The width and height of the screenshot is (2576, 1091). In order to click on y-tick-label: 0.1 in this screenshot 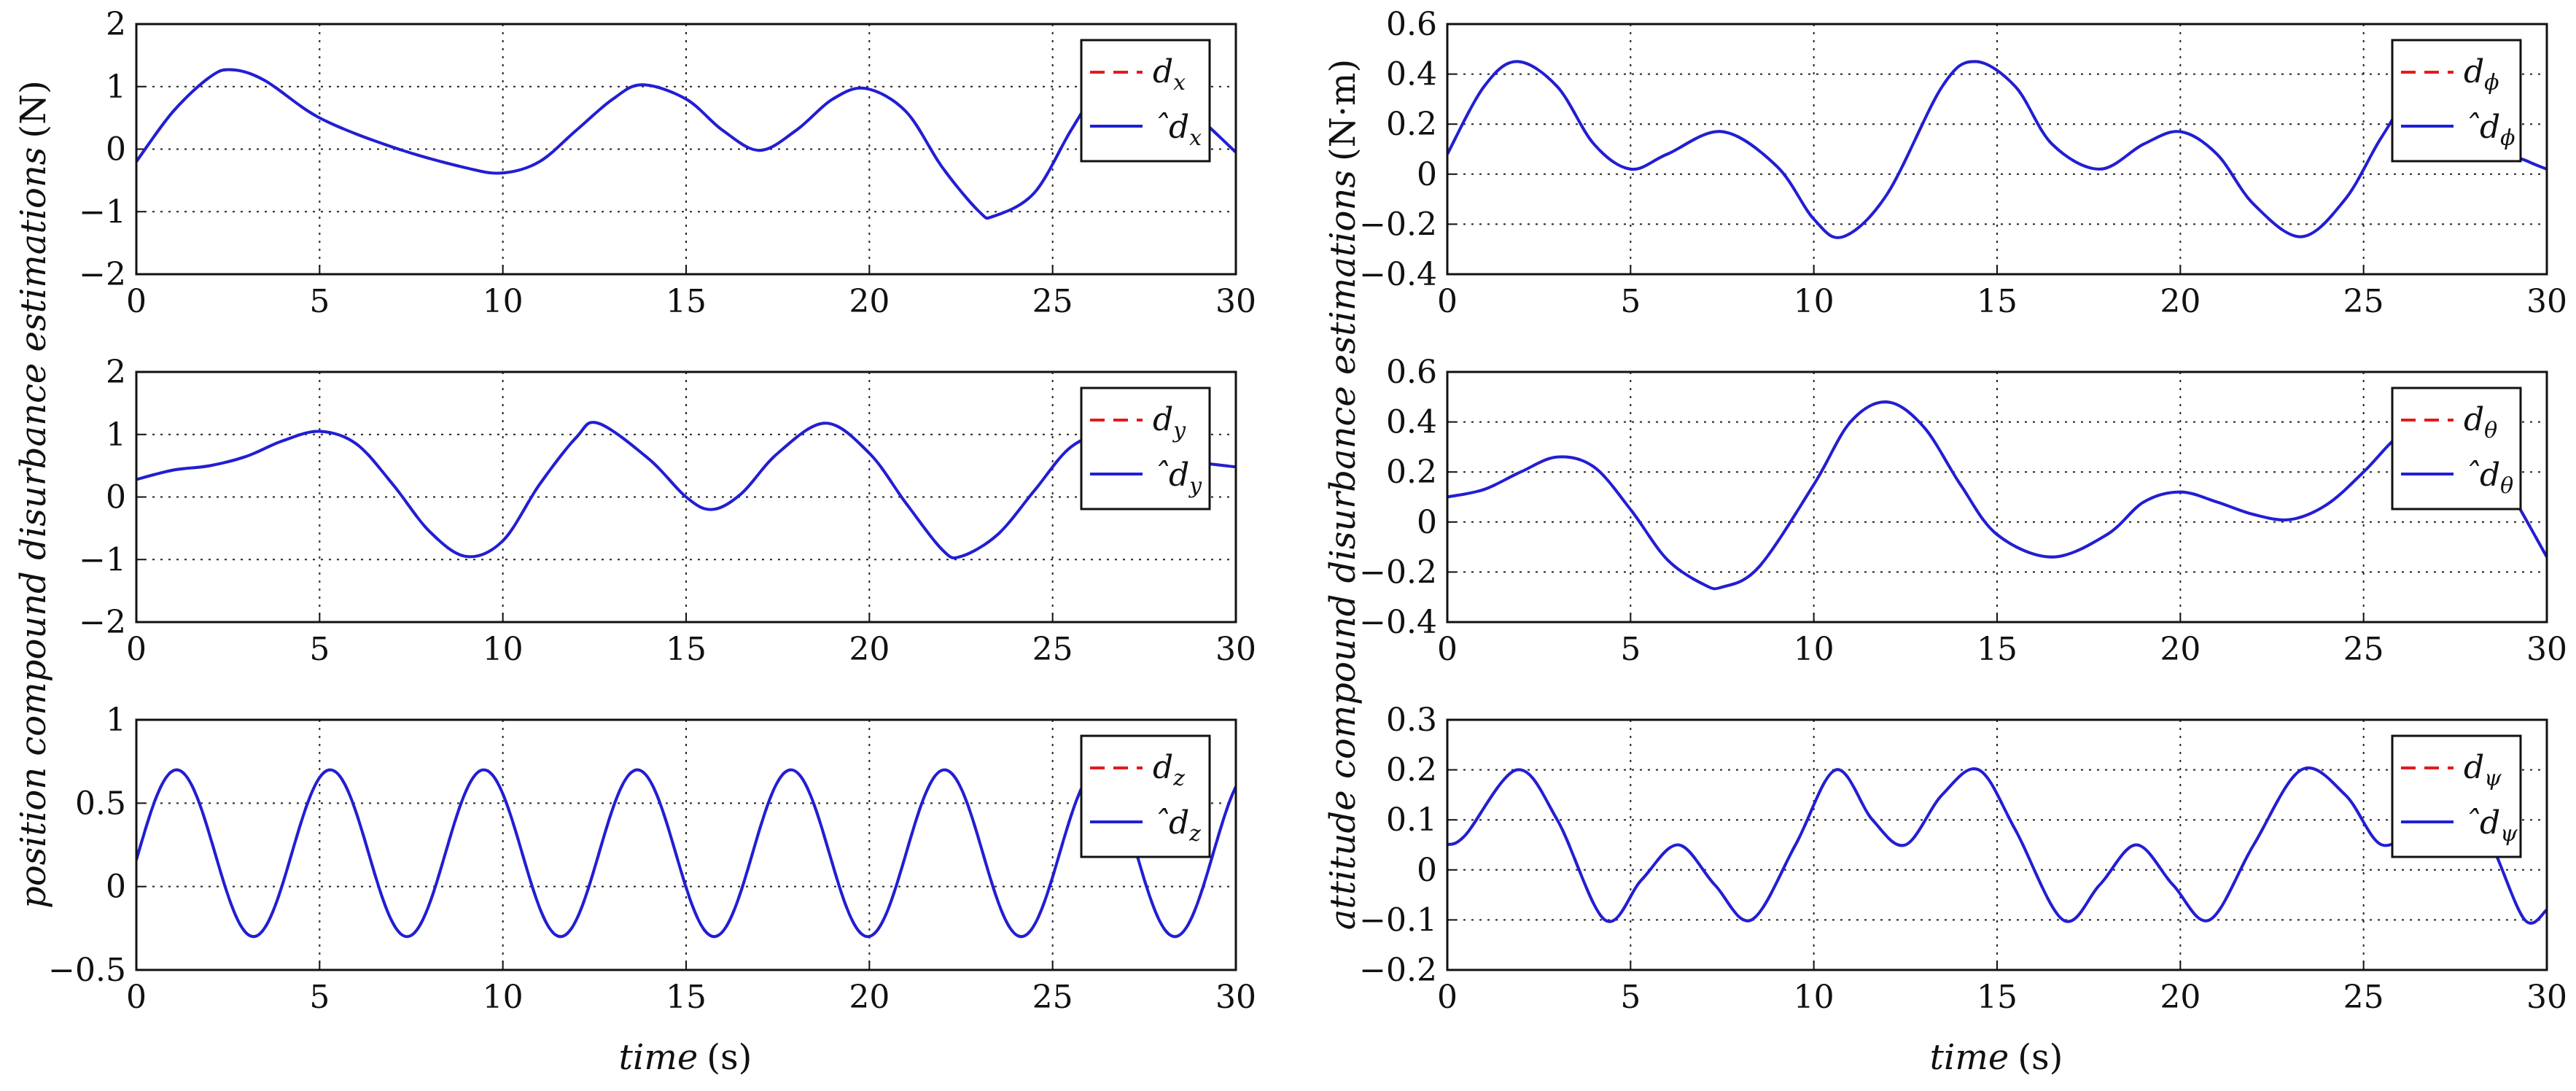, I will do `click(1411, 820)`.